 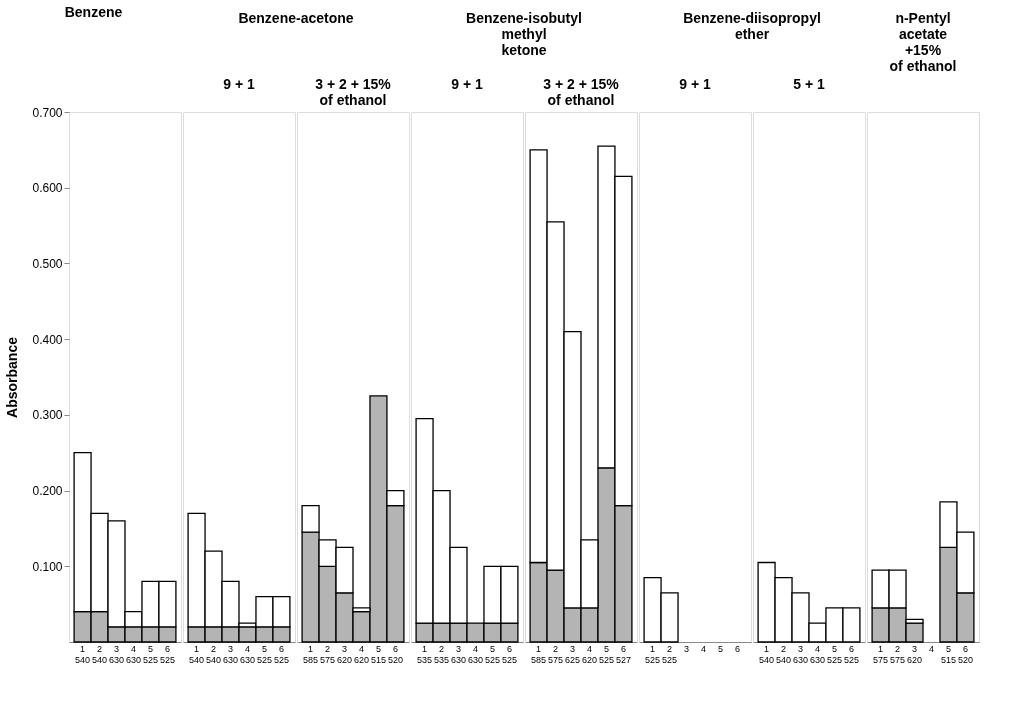 What do you see at coordinates (47, 188) in the screenshot?
I see `y-tick-label: 0.600` at bounding box center [47, 188].